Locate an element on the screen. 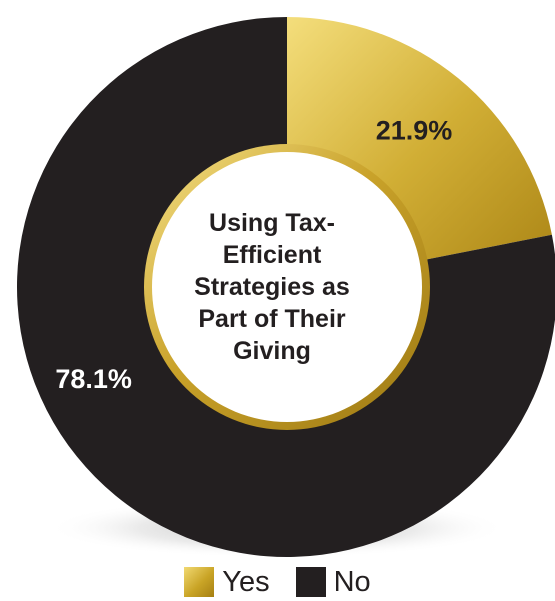  legend-label-yes: Yes is located at coordinates (246, 581).